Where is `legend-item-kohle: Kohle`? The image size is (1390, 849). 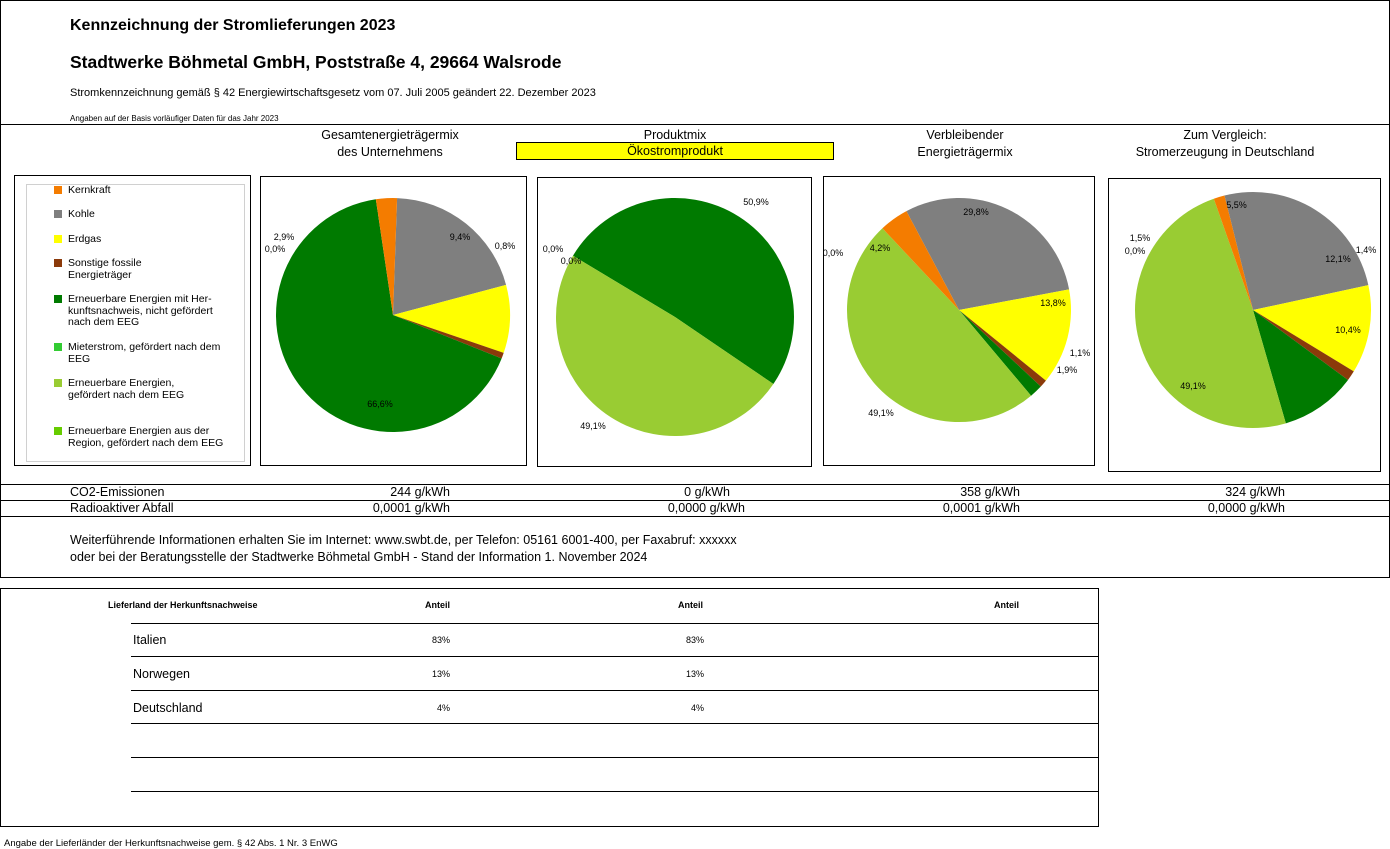
legend-item-kohle: Kohle is located at coordinates (151, 214).